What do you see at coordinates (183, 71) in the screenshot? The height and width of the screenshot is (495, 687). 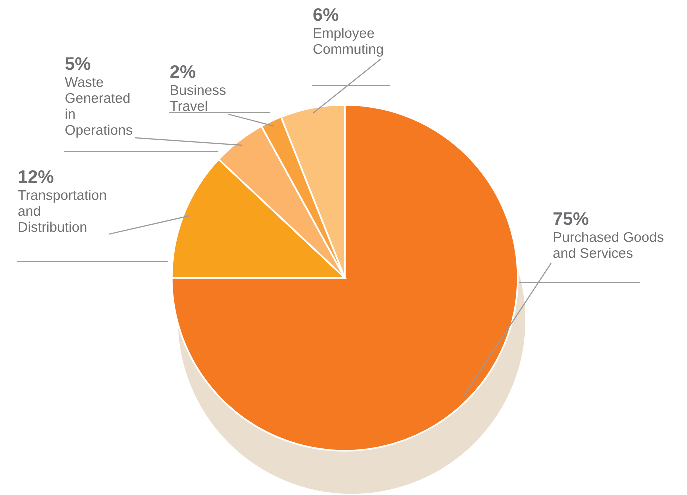 I see `data-label: 2%` at bounding box center [183, 71].